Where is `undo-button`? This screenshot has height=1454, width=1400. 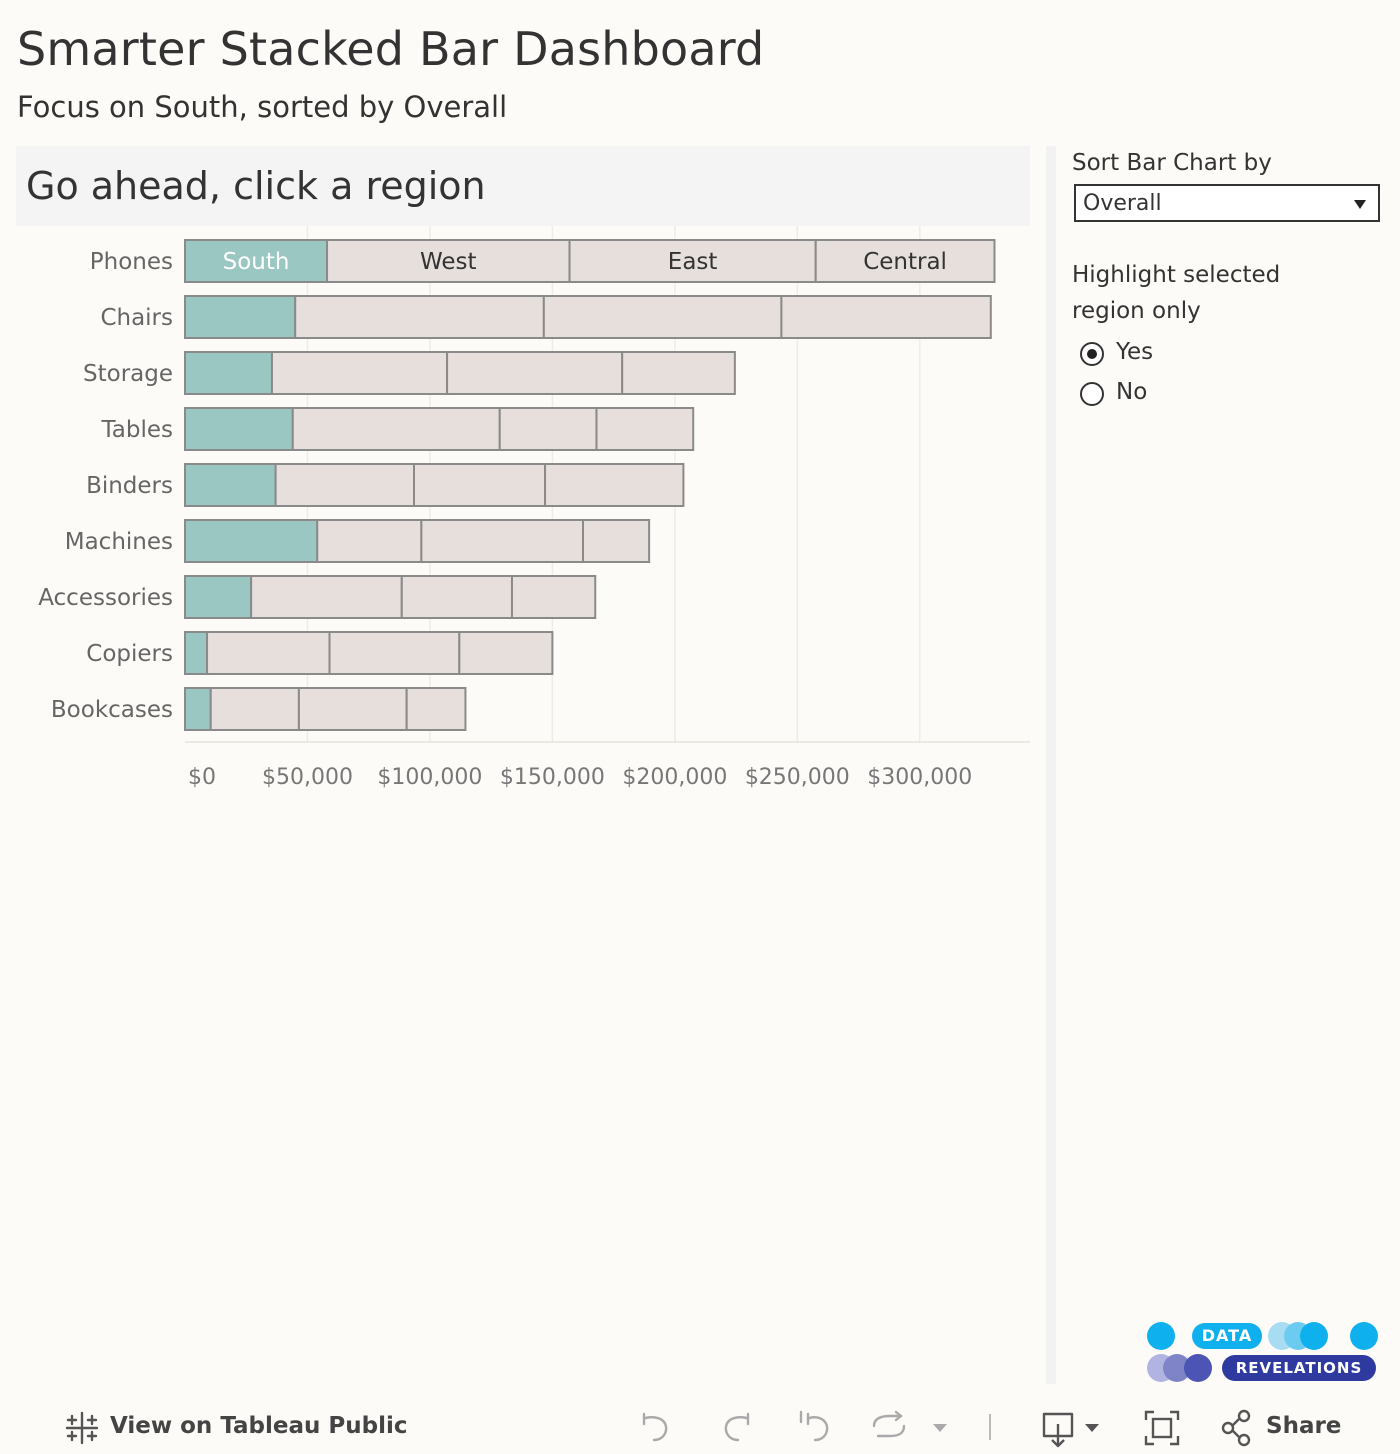 undo-button is located at coordinates (656, 1426).